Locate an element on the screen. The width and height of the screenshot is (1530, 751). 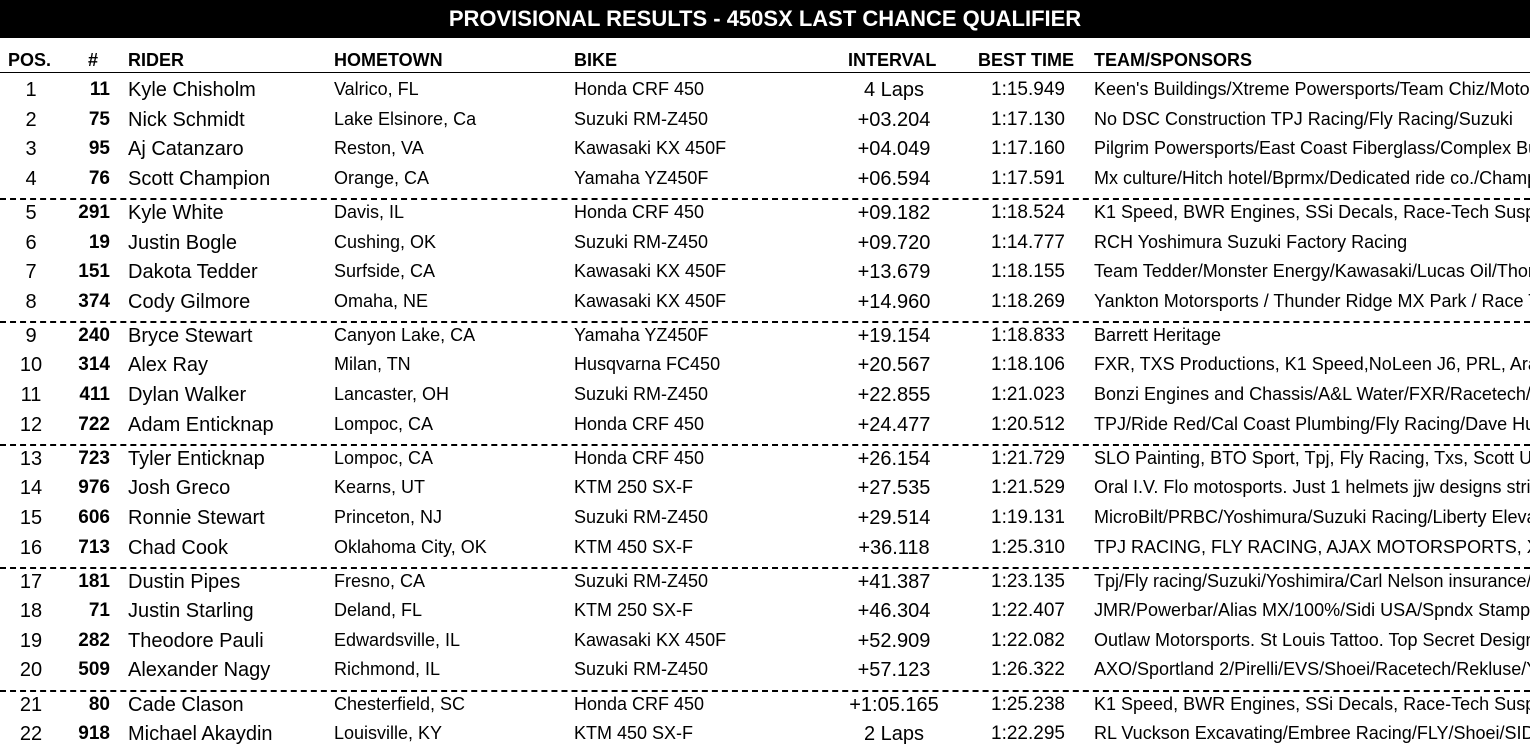
hometown-cell: Richmond, IL is located at coordinates (387, 669).